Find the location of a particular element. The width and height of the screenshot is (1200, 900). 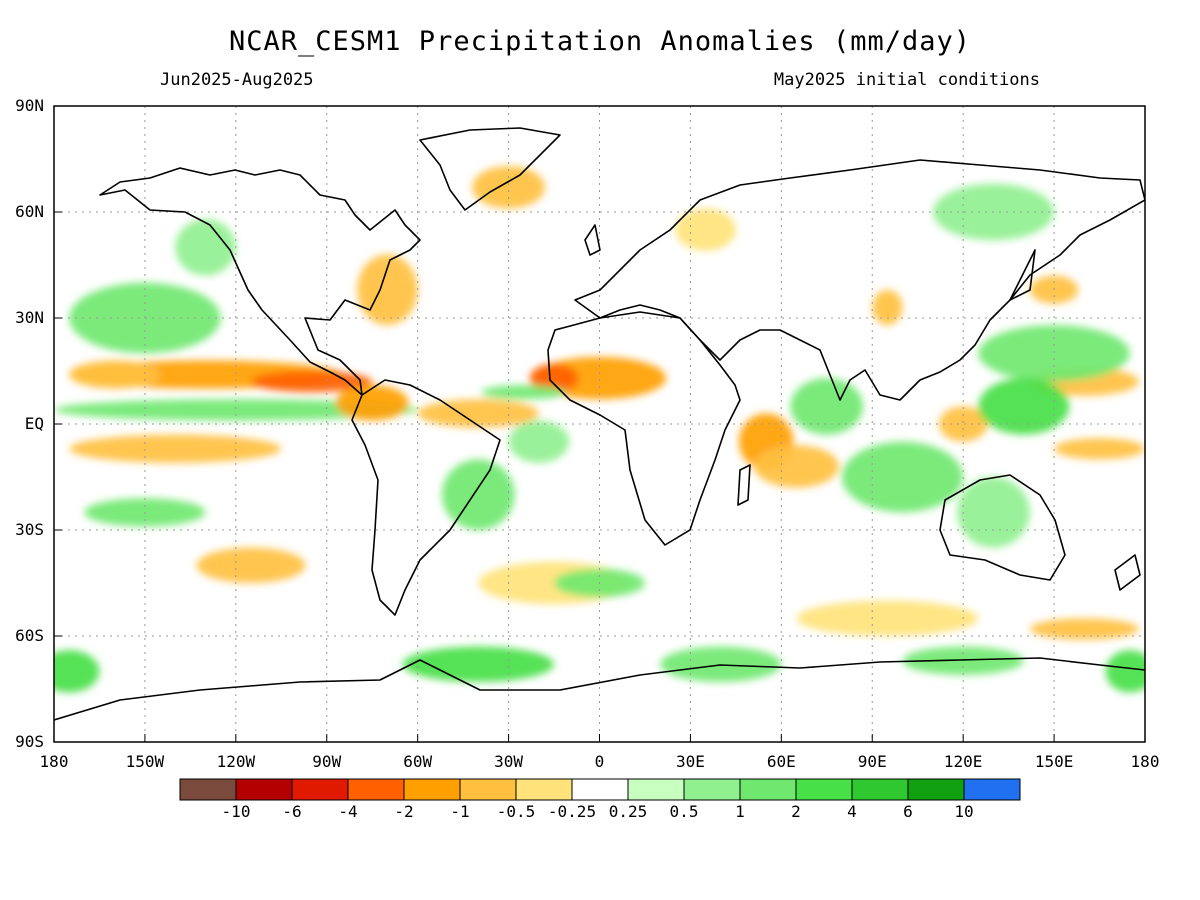

colorbar-label: -4 is located at coordinates (348, 811).